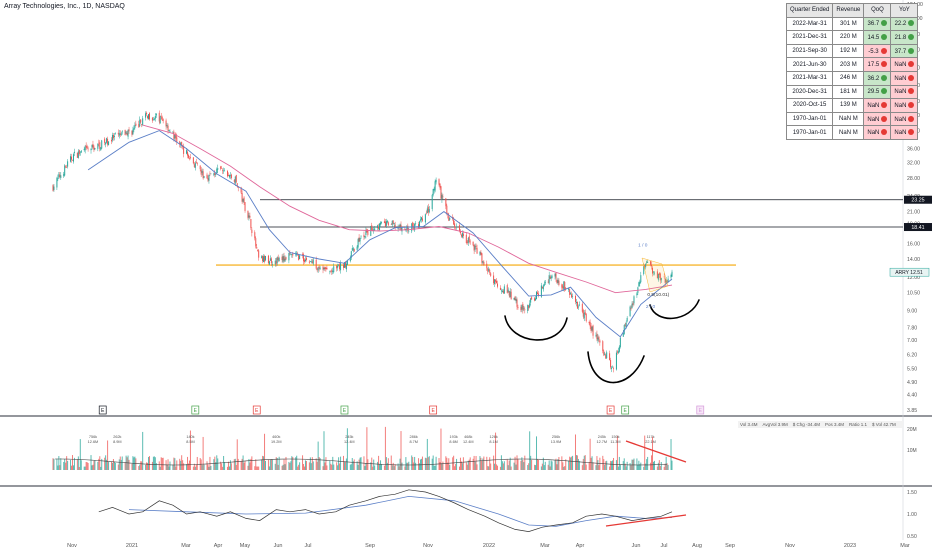  What do you see at coordinates (307, 546) in the screenshot?
I see `time-tick-label: Jul` at bounding box center [307, 546].